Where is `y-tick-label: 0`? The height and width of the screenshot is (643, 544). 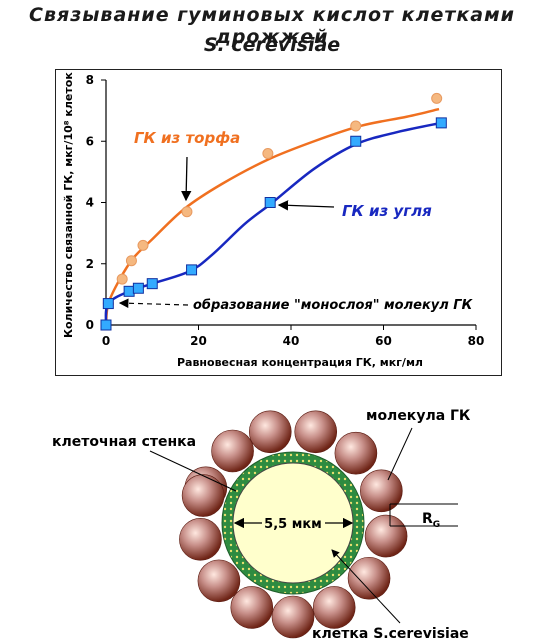 y-tick-label: 0 is located at coordinates (90, 325).